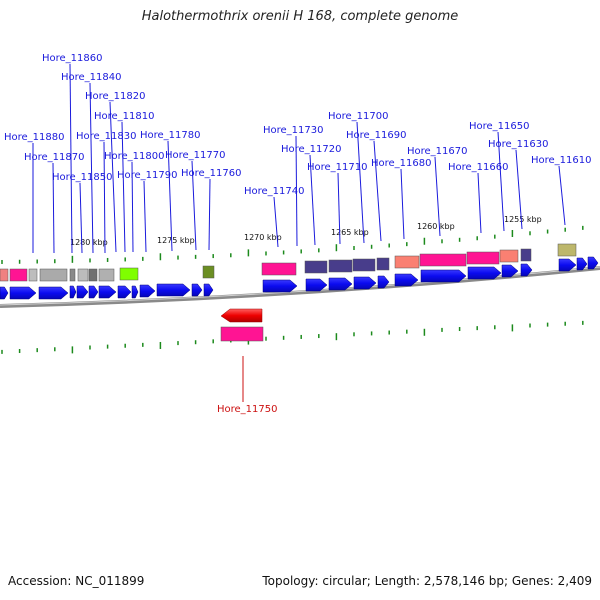  Describe the element at coordinates (300, 286) in the screenshot. I see `genome-backbone-highlight` at that location.